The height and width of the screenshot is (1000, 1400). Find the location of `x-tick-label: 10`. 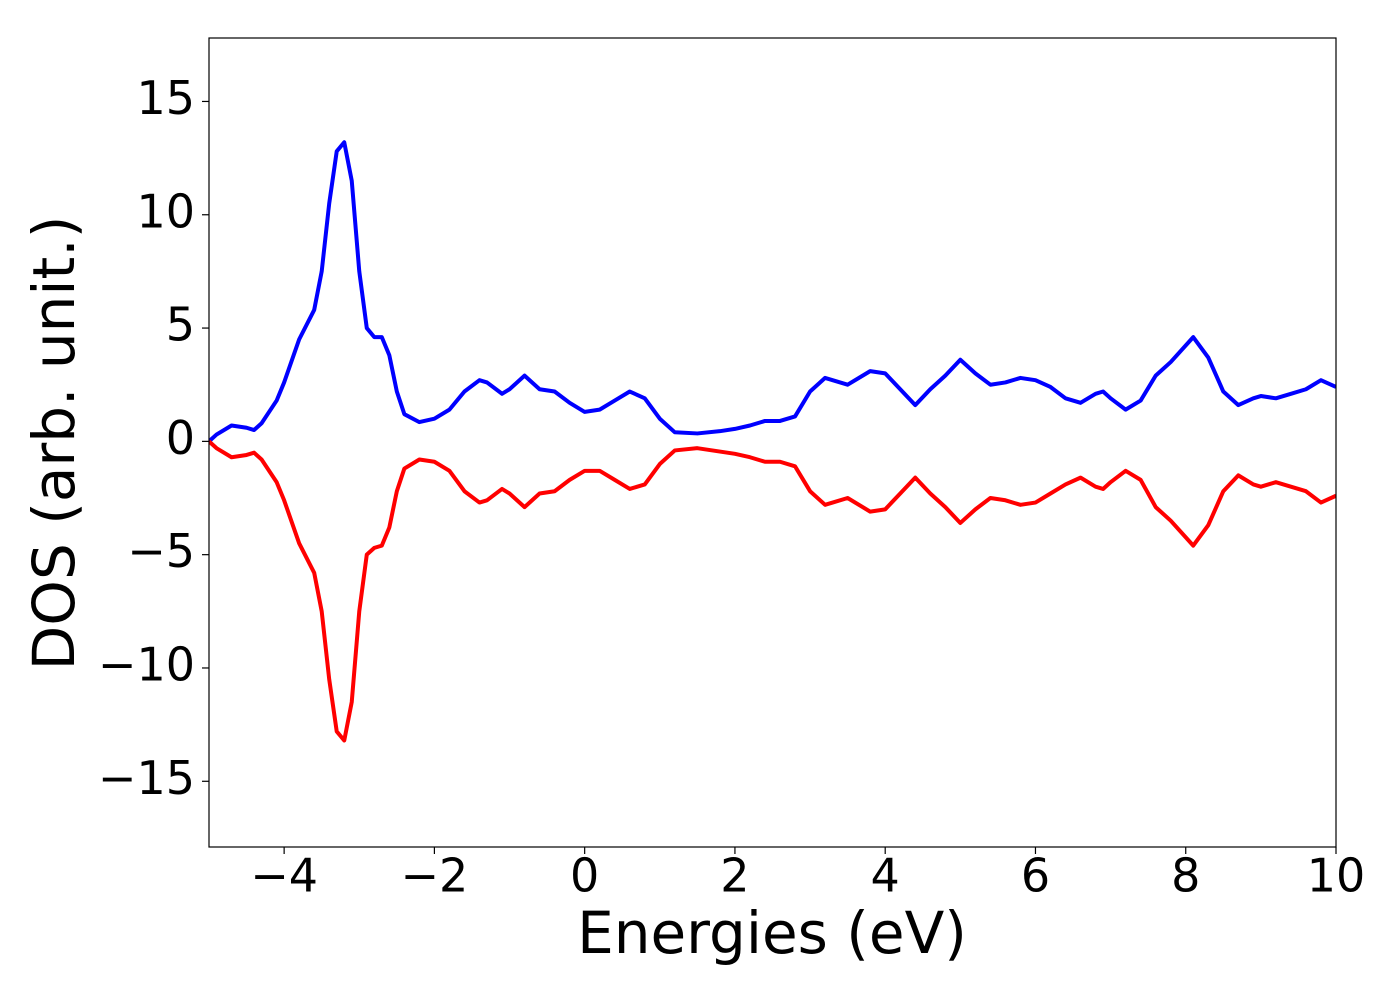

x-tick-label: 10 is located at coordinates (1336, 876).